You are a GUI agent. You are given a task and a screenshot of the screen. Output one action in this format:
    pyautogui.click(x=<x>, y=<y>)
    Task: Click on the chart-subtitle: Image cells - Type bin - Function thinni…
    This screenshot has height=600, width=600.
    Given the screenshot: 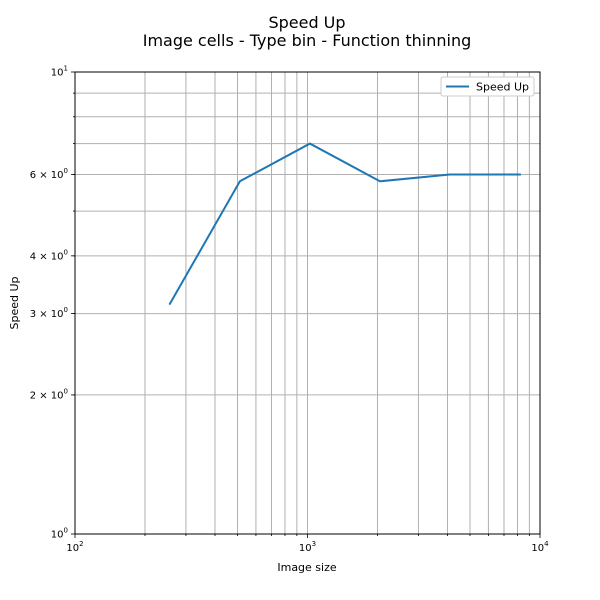 What is the action you would take?
    pyautogui.click(x=307, y=40)
    